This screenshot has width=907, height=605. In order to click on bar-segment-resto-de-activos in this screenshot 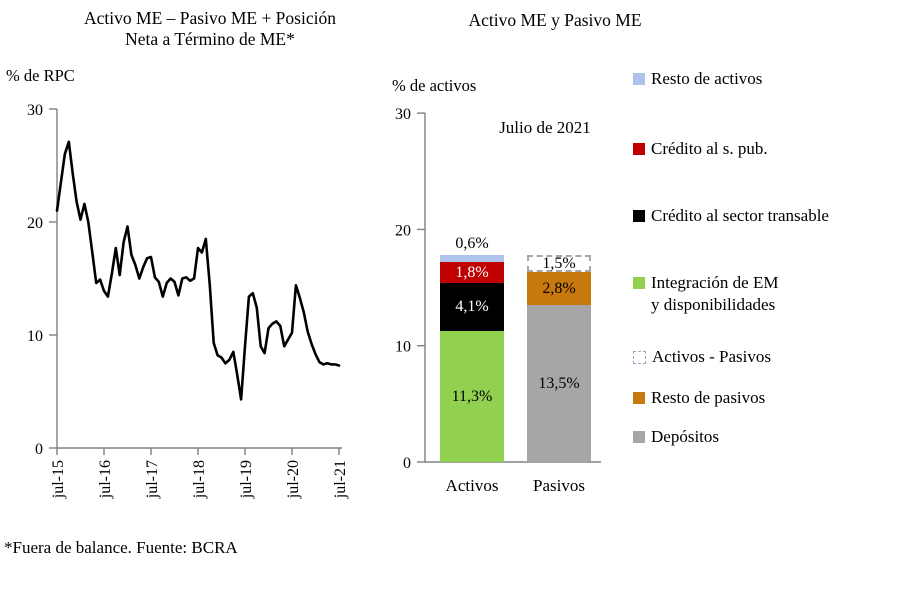, I will do `click(472, 258)`.